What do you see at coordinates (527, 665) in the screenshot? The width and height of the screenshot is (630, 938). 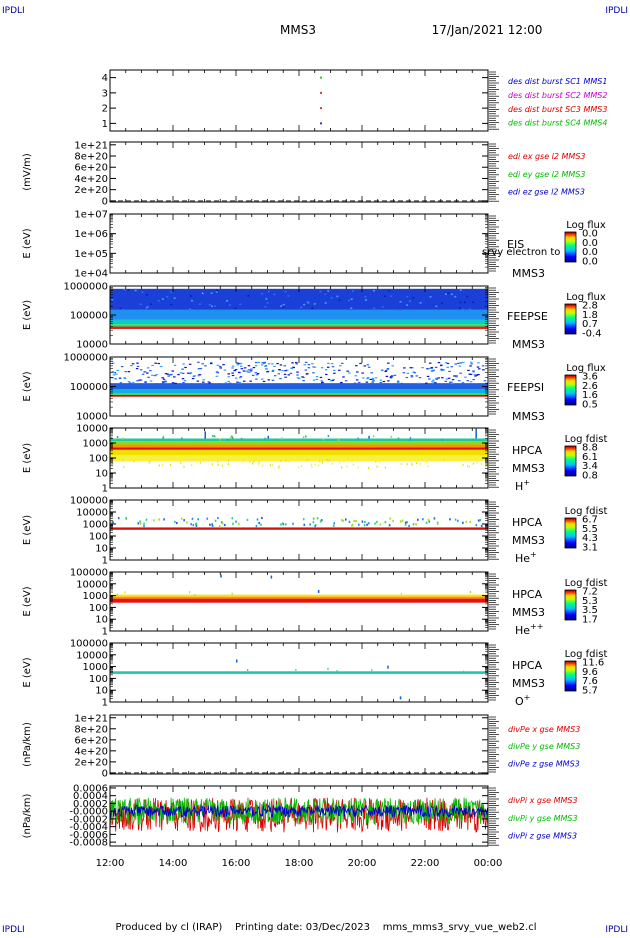 I see `instrument-label: HPCA` at bounding box center [527, 665].